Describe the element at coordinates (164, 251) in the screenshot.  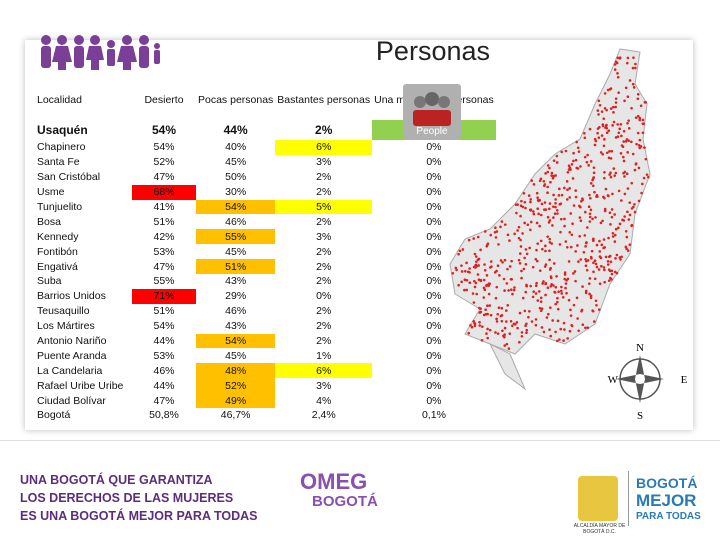
I see `value-cell: 53%` at that location.